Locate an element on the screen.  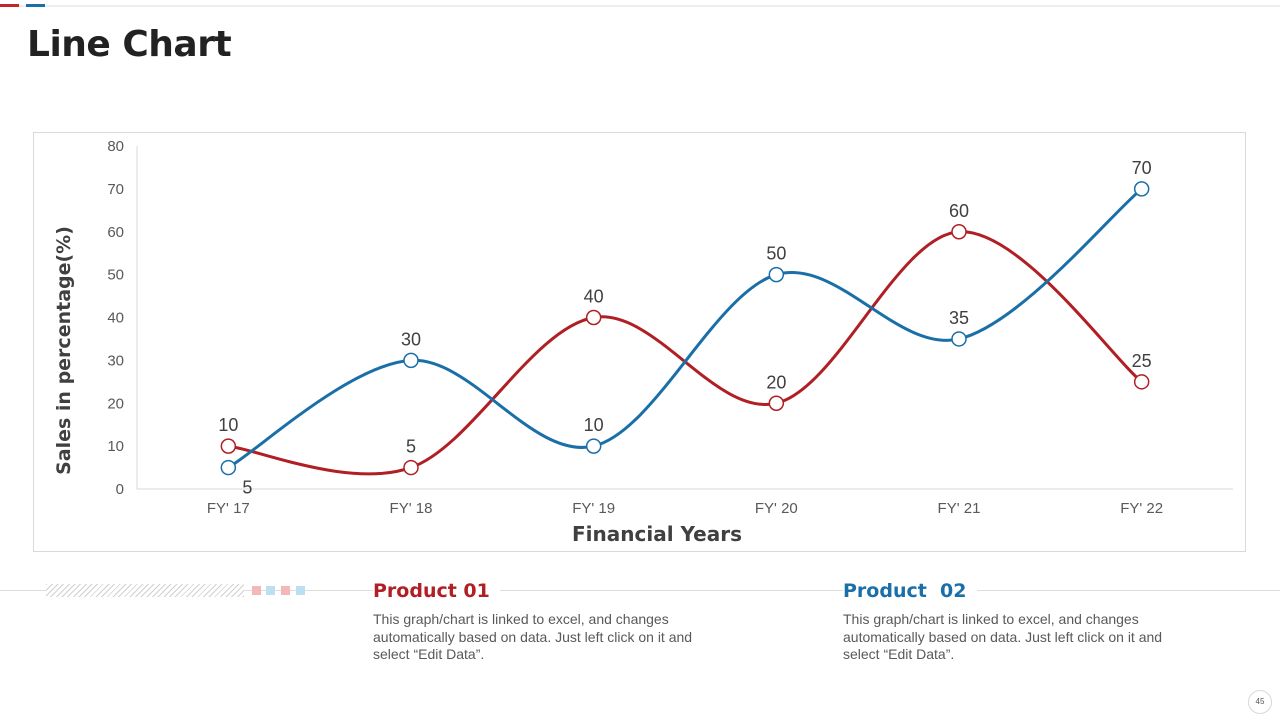
section-divider is located at coordinates (640, 590).